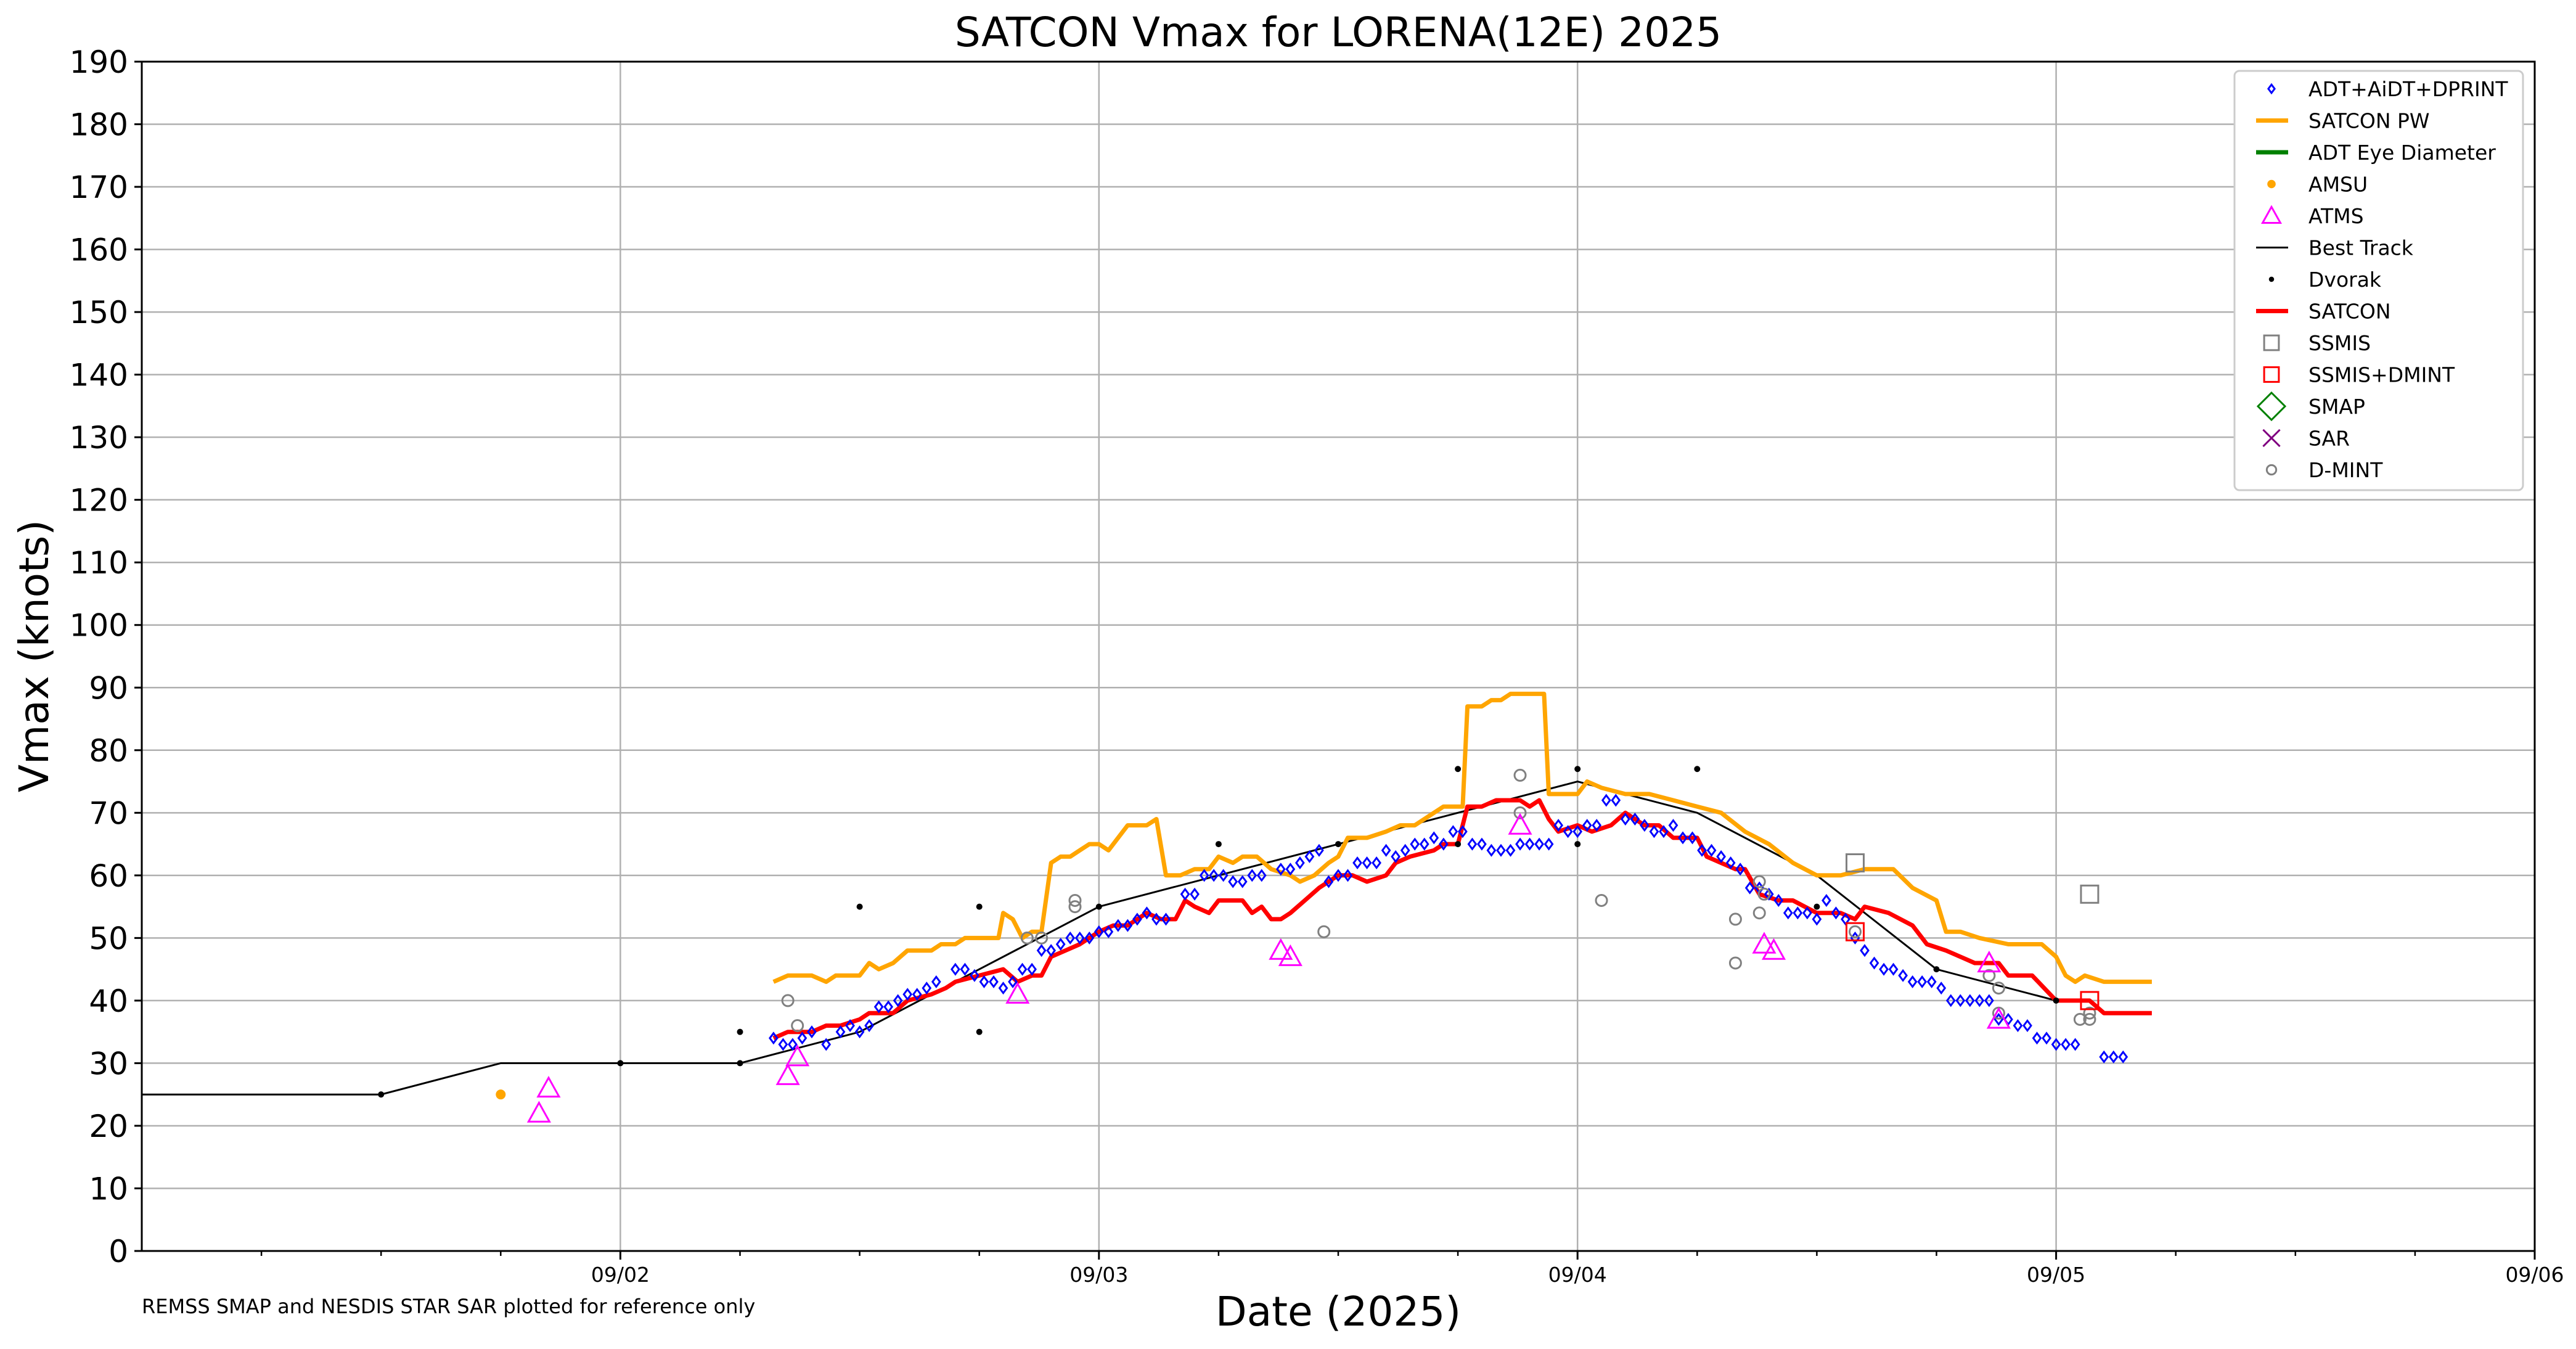 This screenshot has height=1349, width=2576. I want to click on legend-entry-atms: ATMS, so click(2312, 216).